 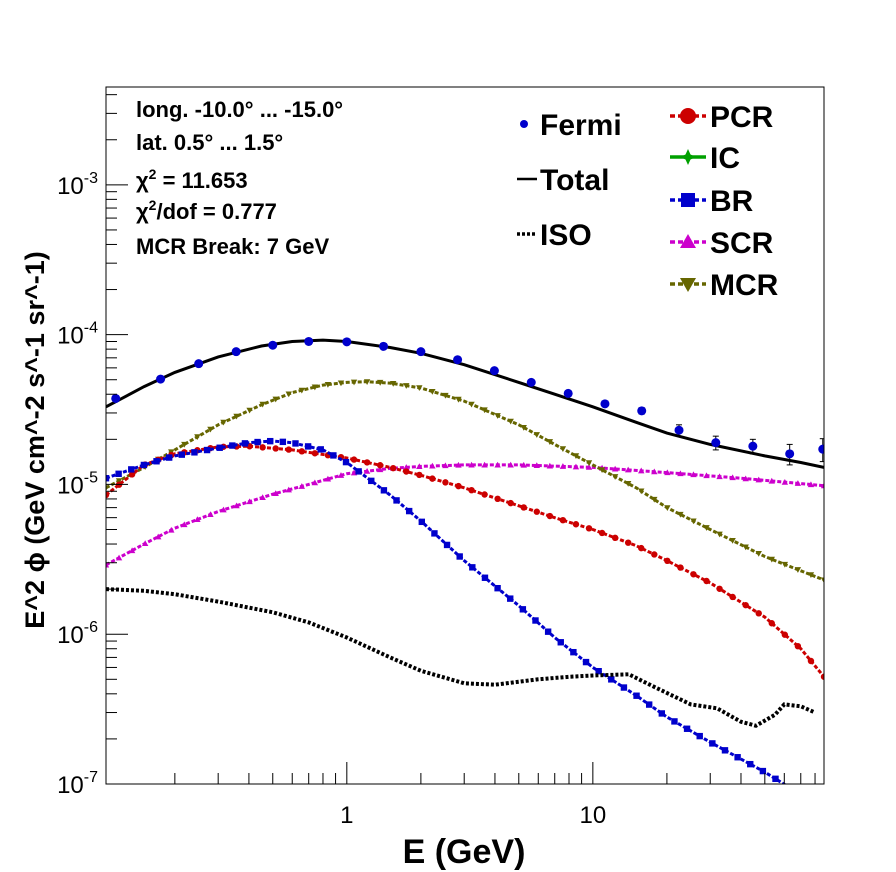 What do you see at coordinates (742, 243) in the screenshot?
I see `legend-scr-label: SCR` at bounding box center [742, 243].